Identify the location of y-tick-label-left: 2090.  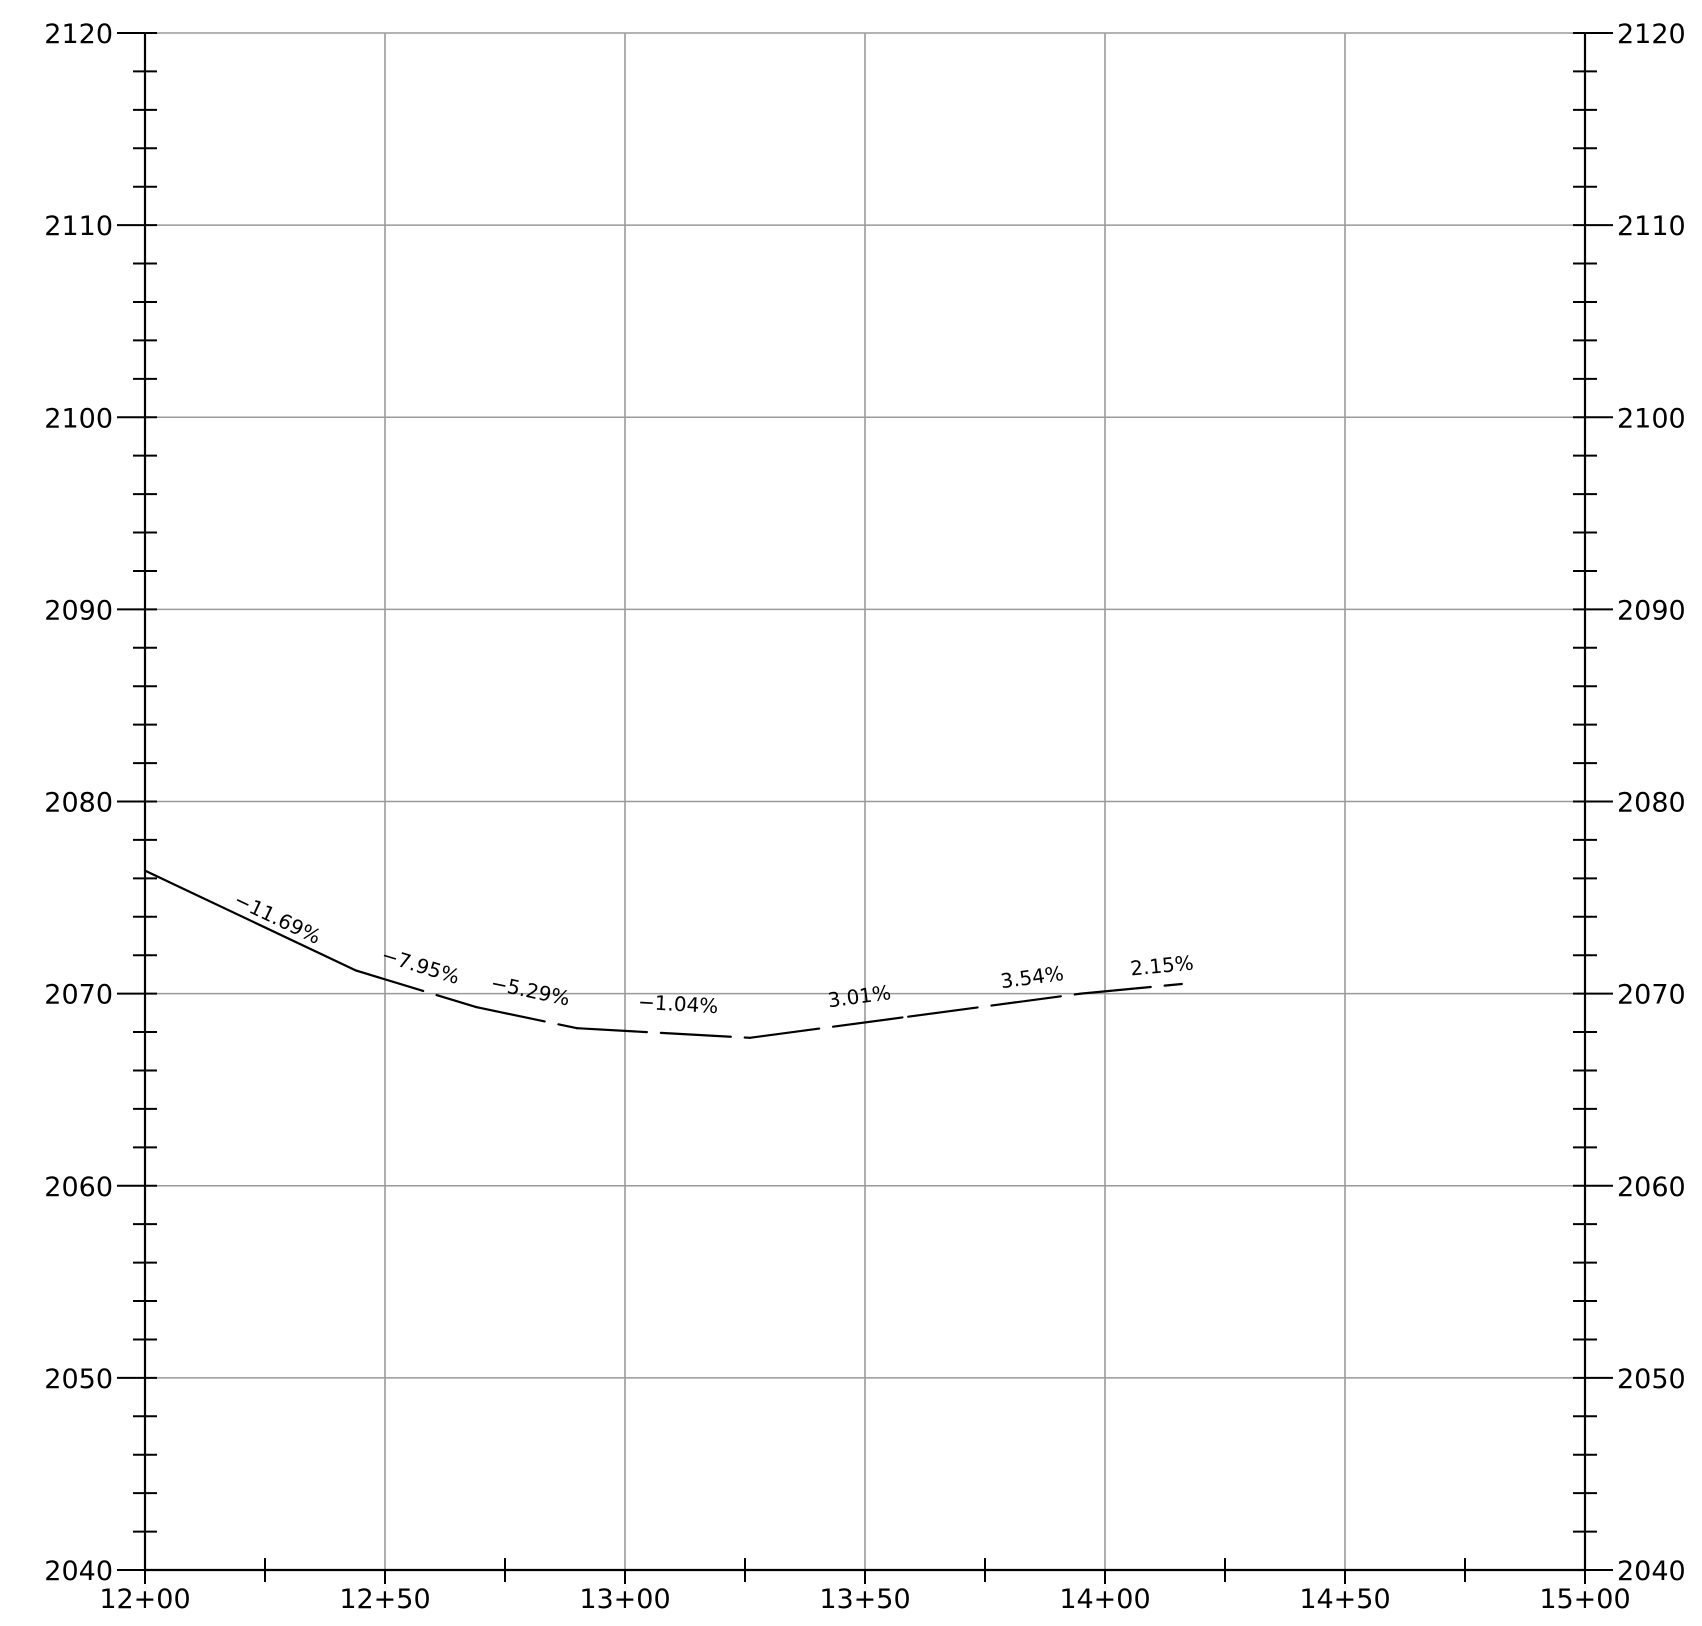
(78, 610).